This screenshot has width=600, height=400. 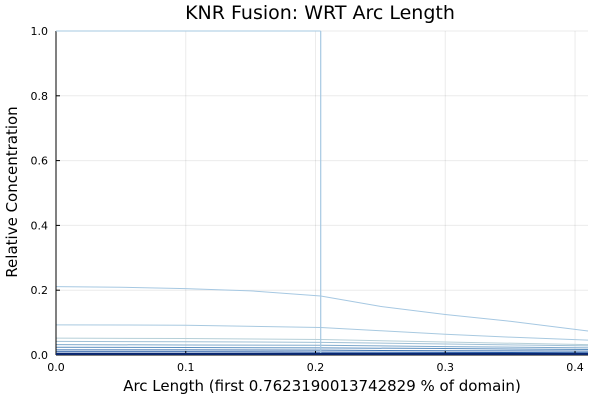 What do you see at coordinates (40, 290) in the screenshot?
I see `y-tick-label: 0.2` at bounding box center [40, 290].